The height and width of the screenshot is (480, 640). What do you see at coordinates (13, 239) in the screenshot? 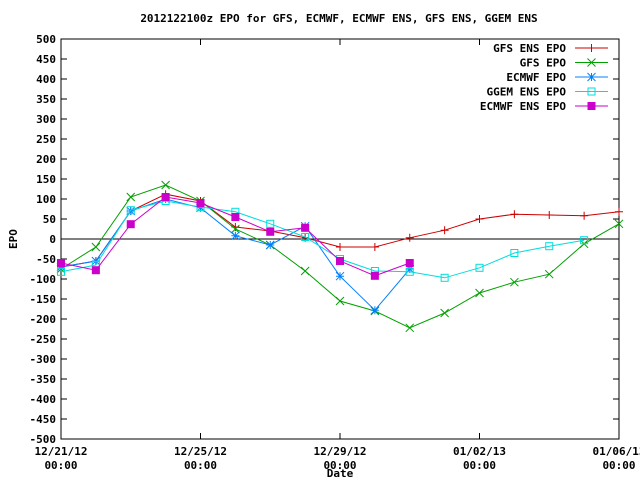
I see `y-axis-label: EPO` at bounding box center [13, 239].